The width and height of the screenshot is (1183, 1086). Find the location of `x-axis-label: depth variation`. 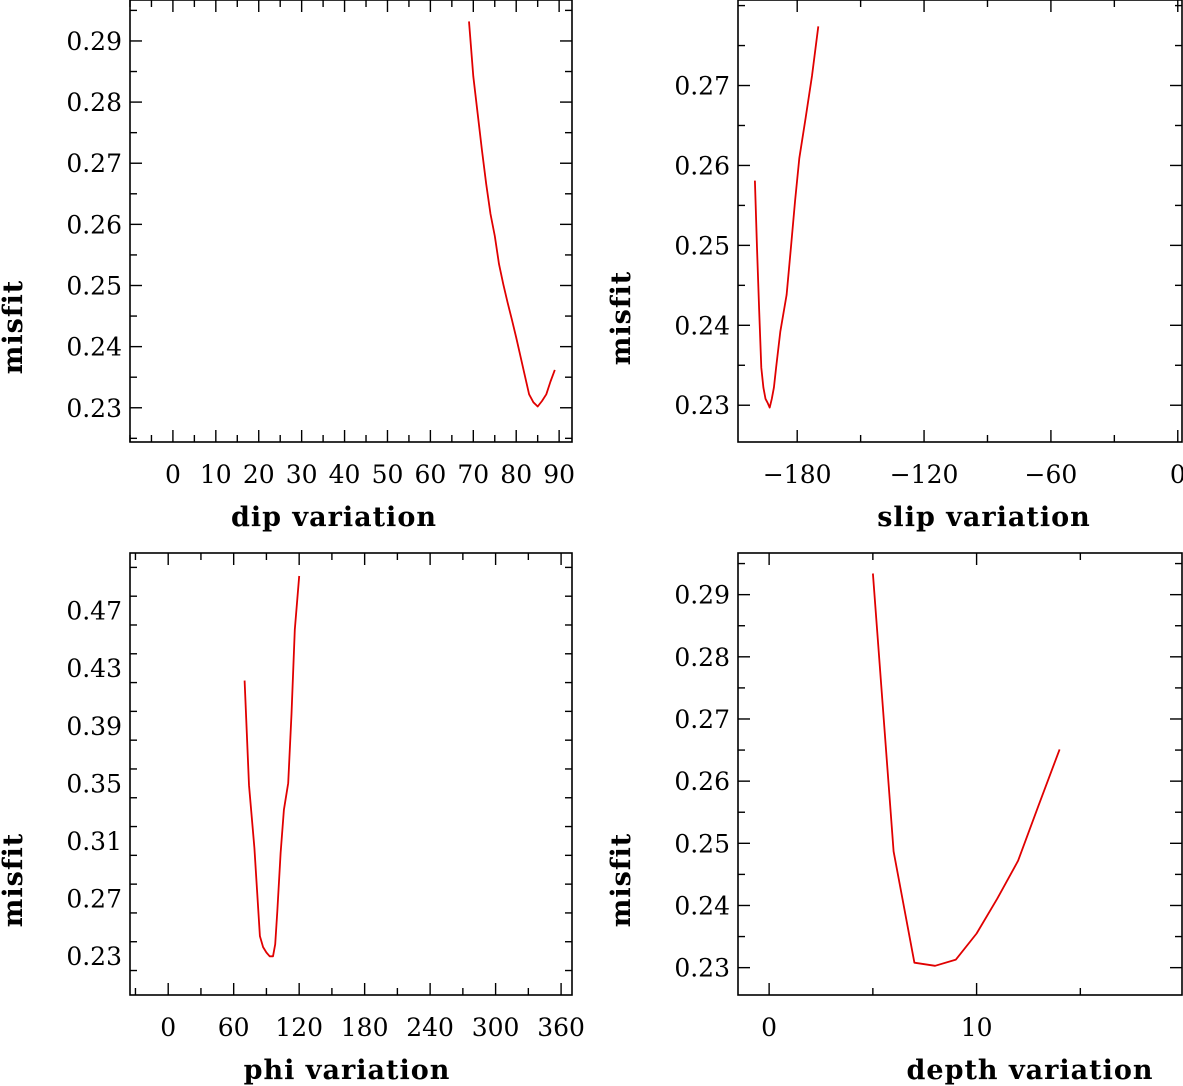

x-axis-label: depth variation is located at coordinates (1030, 1070).